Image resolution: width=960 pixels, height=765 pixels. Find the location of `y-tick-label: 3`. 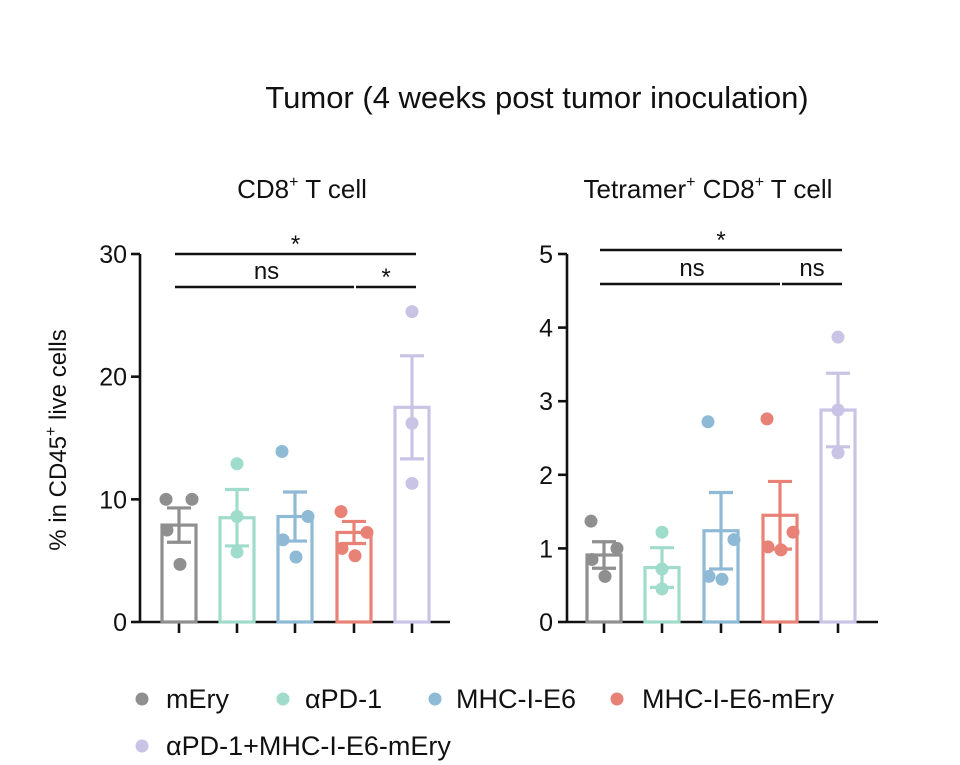

y-tick-label: 3 is located at coordinates (546, 402).